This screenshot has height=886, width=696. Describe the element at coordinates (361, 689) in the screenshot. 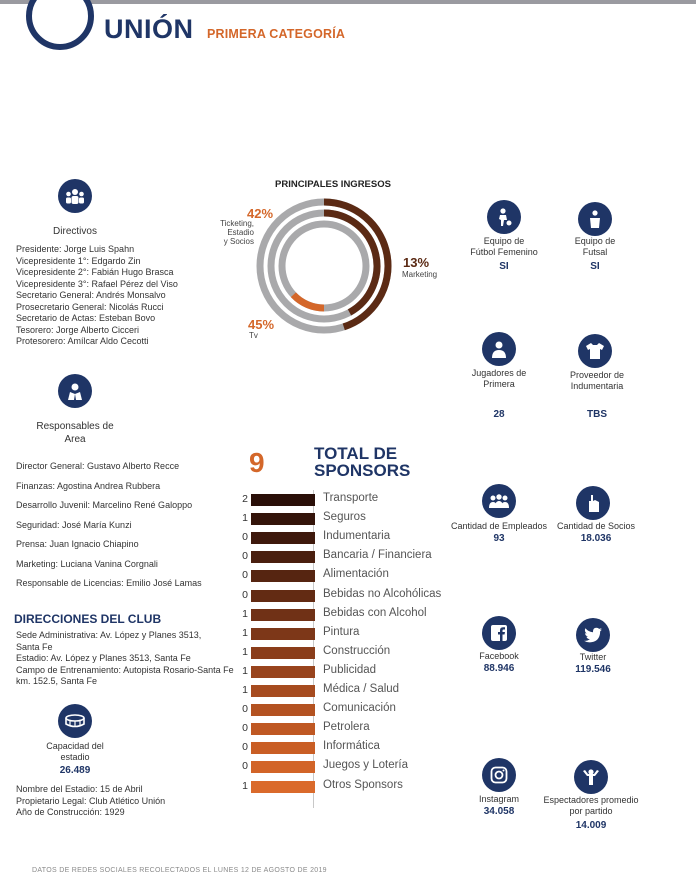

I see `sponsor-name: Médica / Salud` at that location.